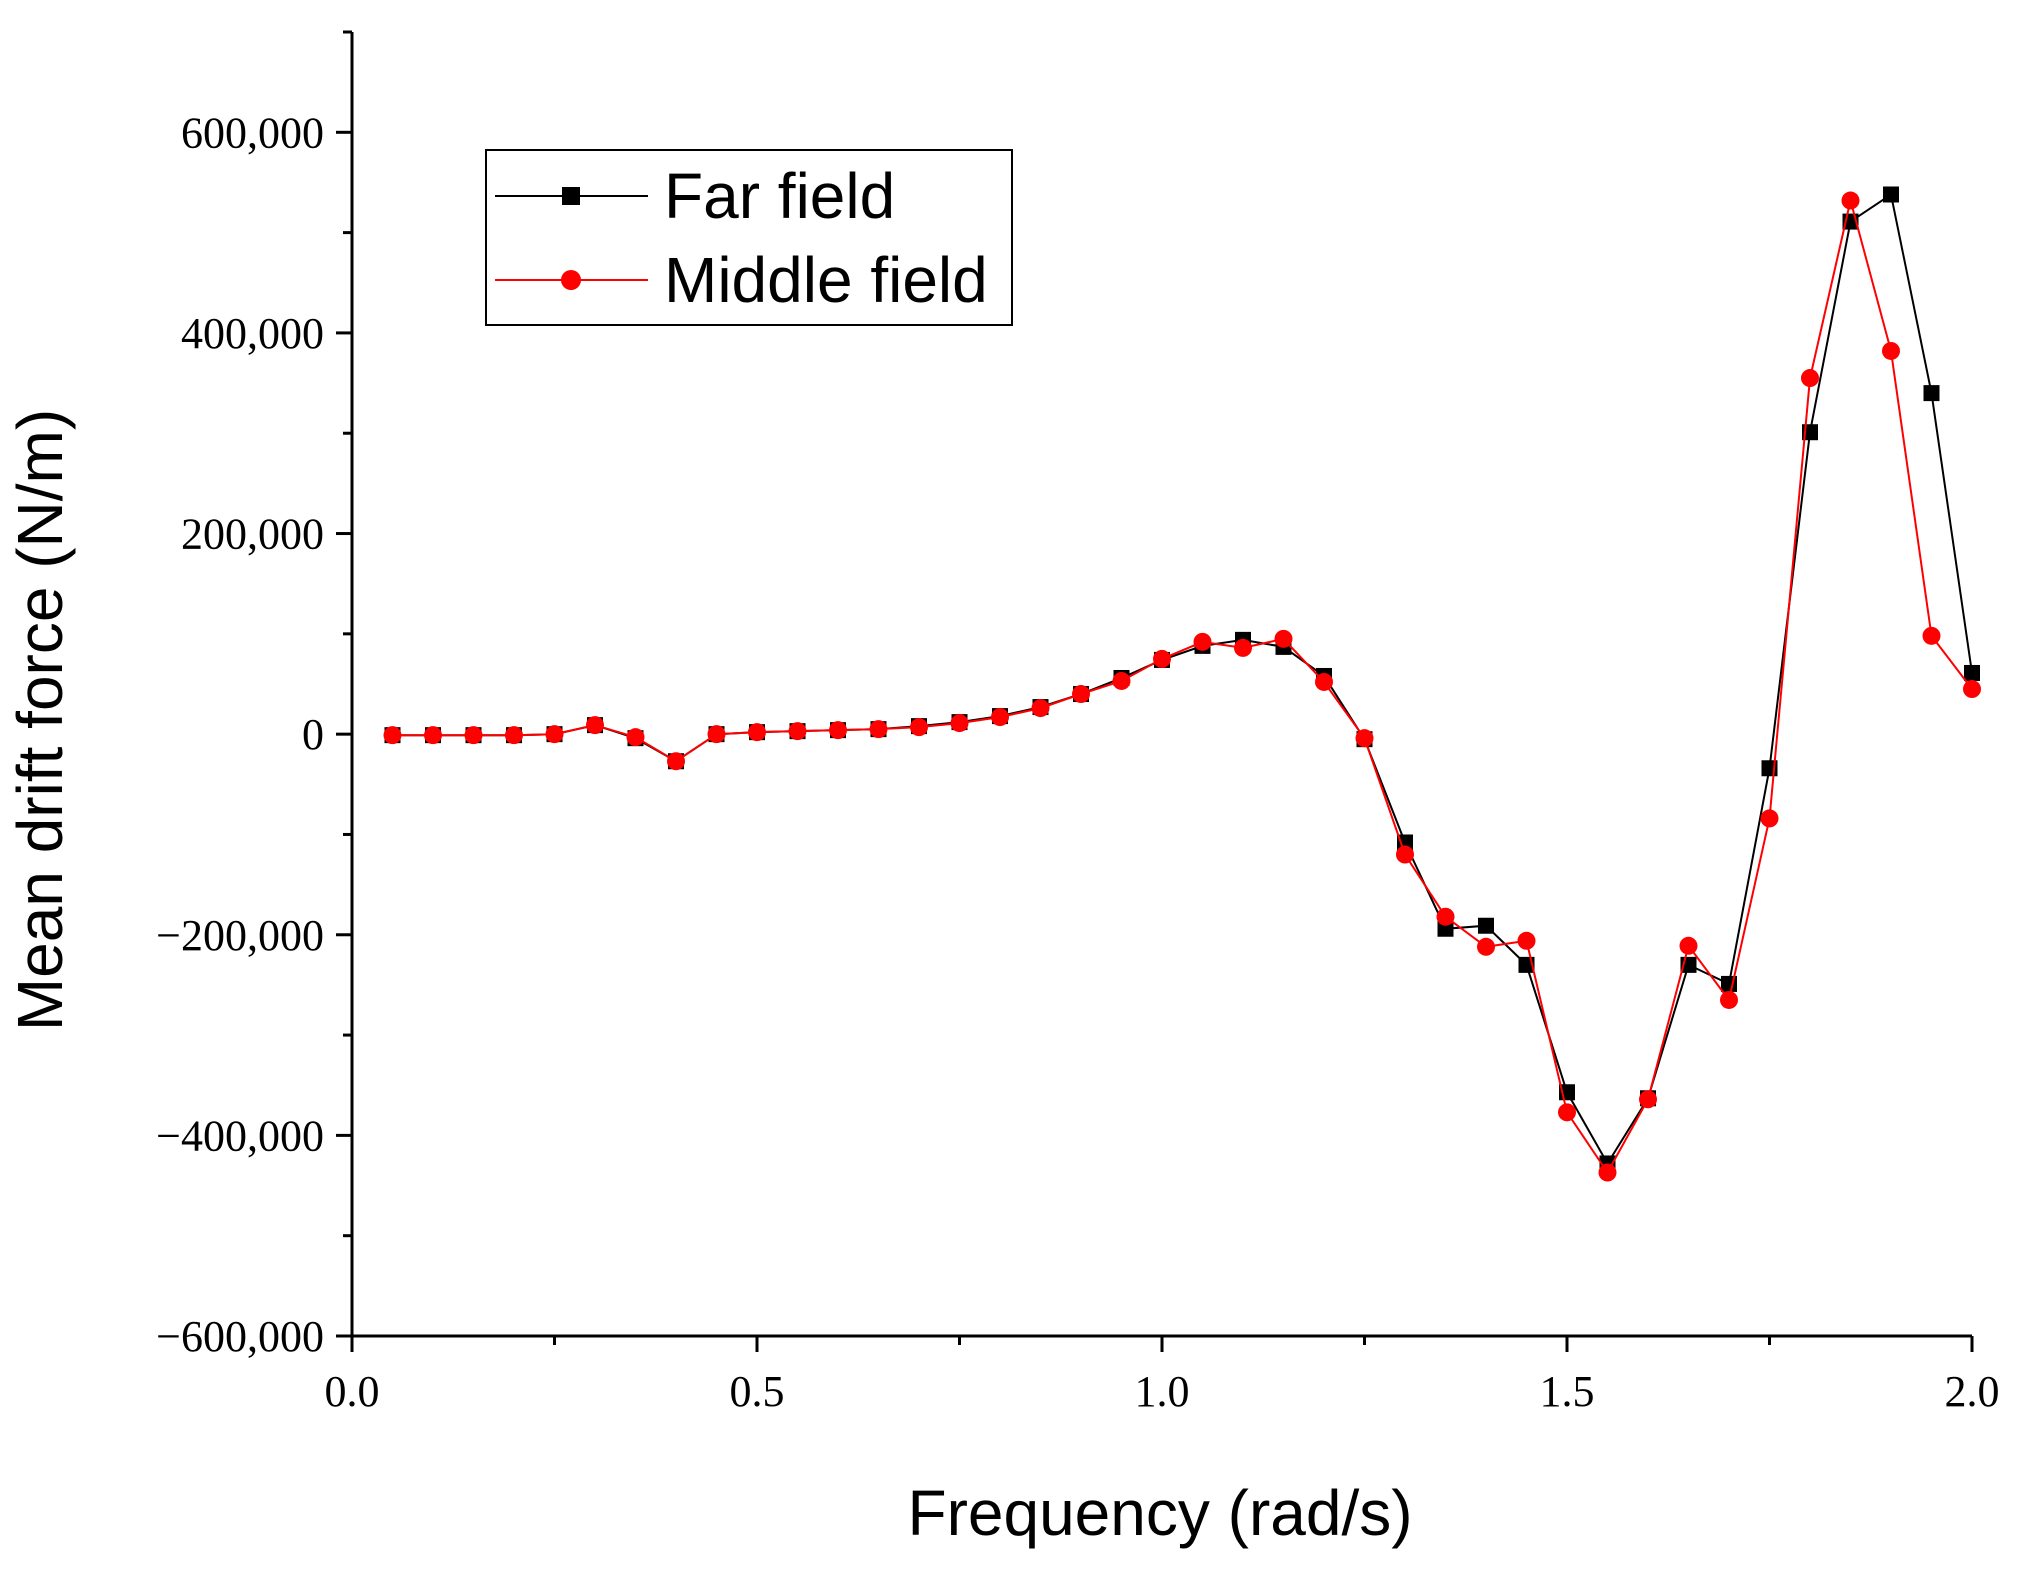 The height and width of the screenshot is (1576, 2022). I want to click on y-tick-label: −600,000, so click(240, 1336).